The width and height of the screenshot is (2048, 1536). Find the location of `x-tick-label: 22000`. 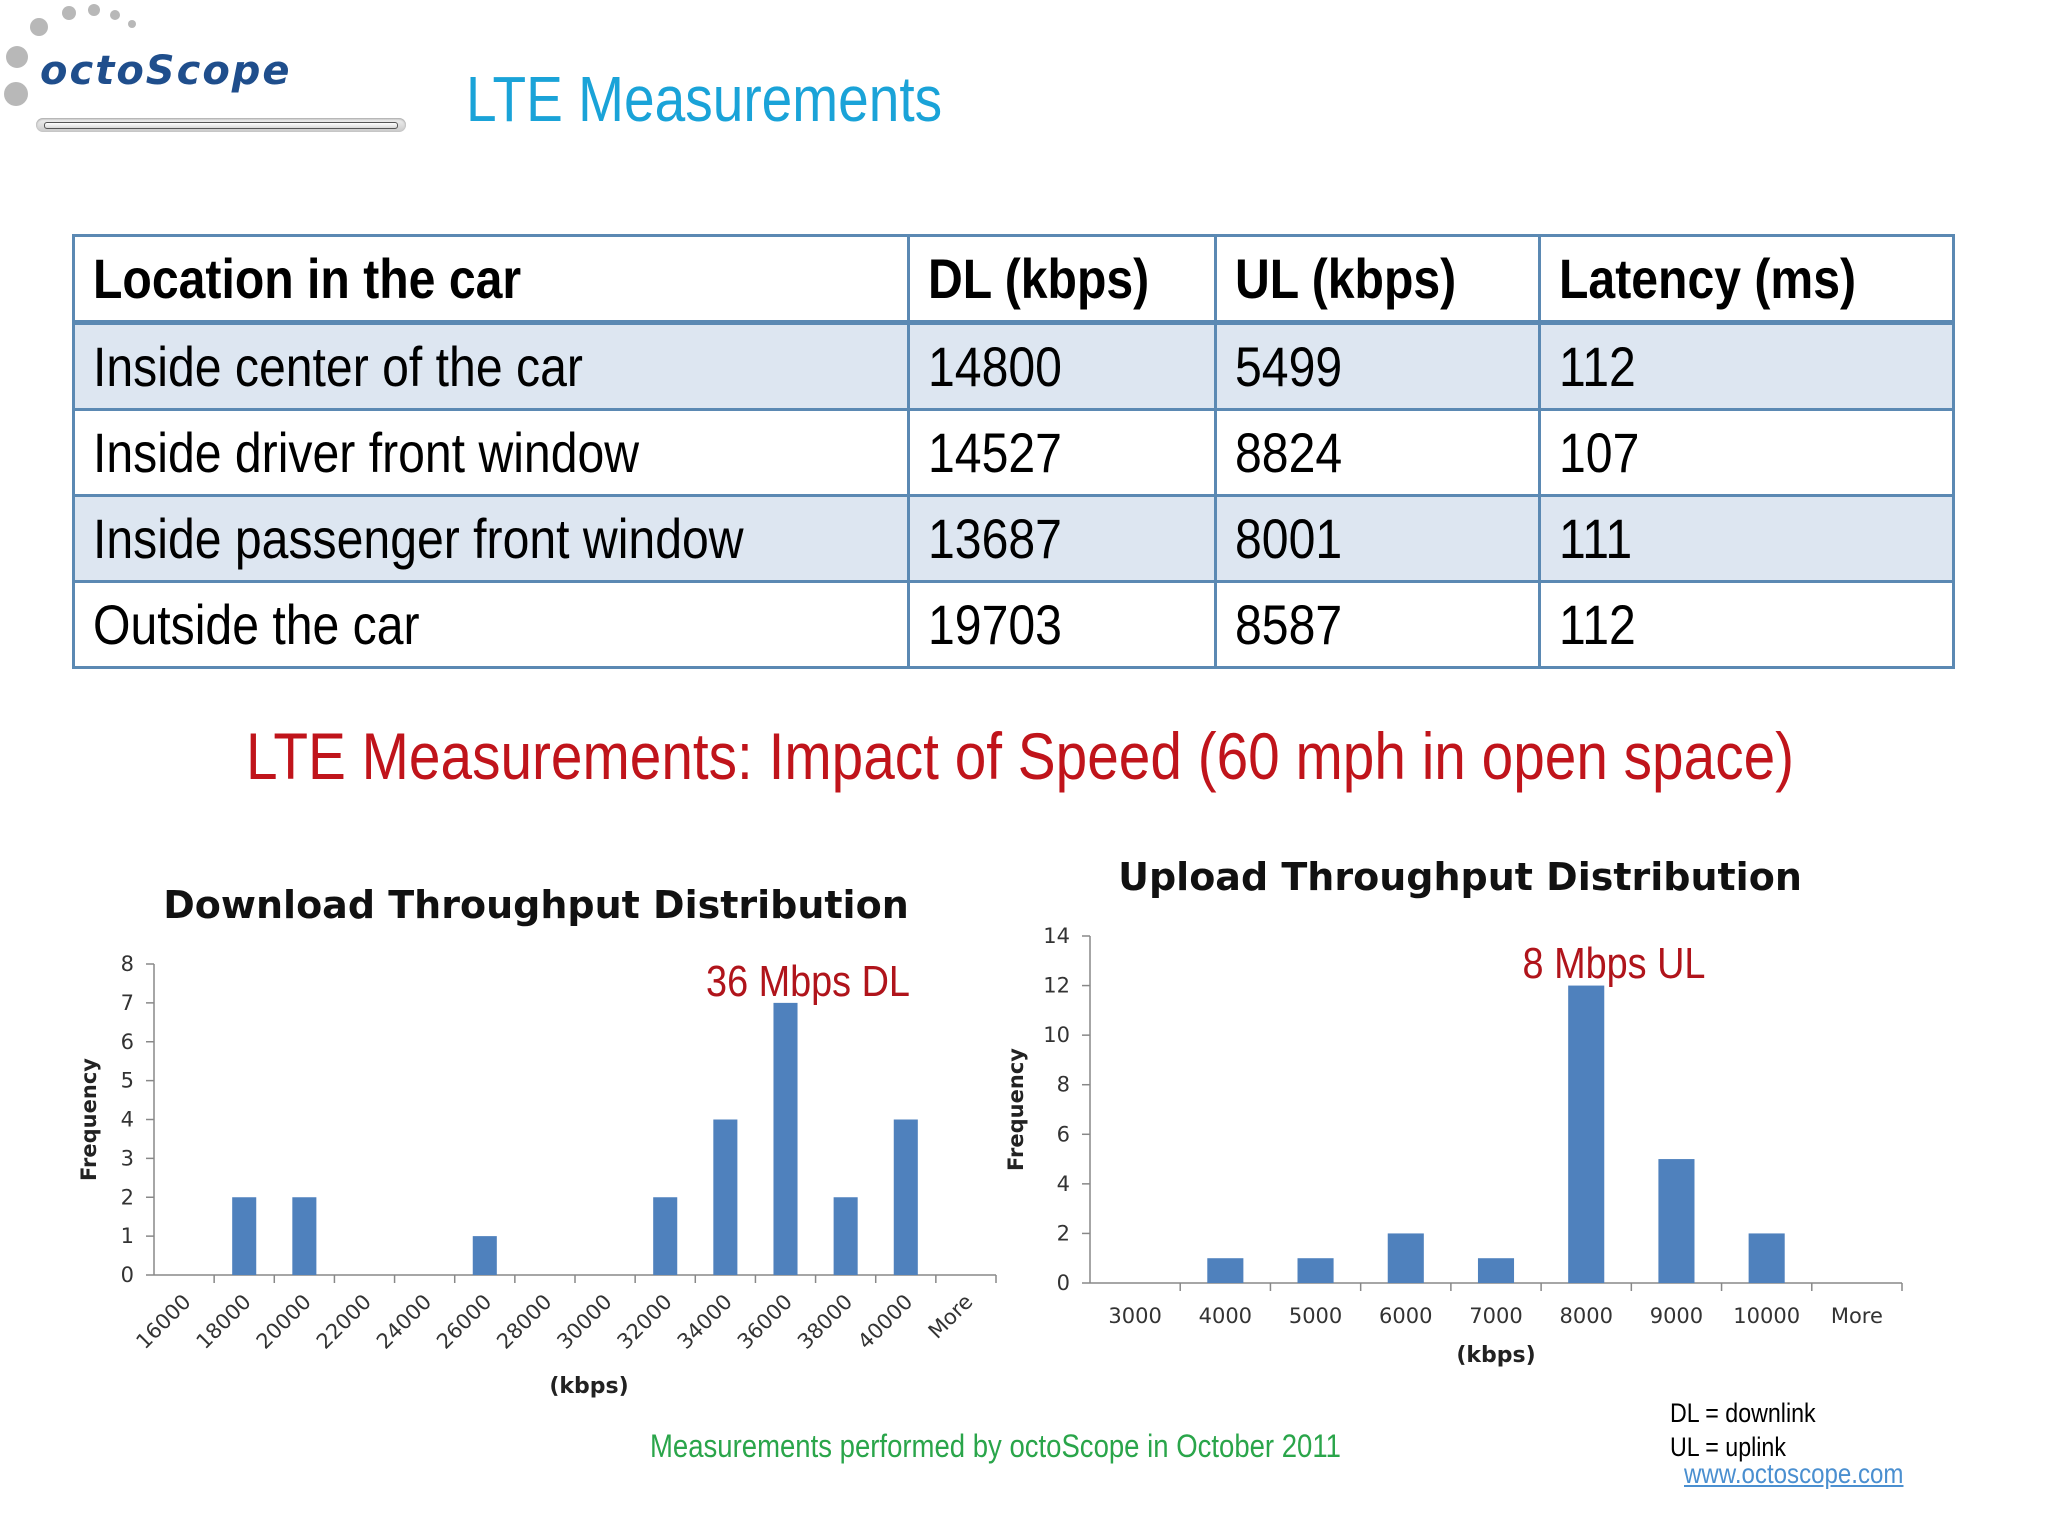

x-tick-label: 22000 is located at coordinates (344, 1322).